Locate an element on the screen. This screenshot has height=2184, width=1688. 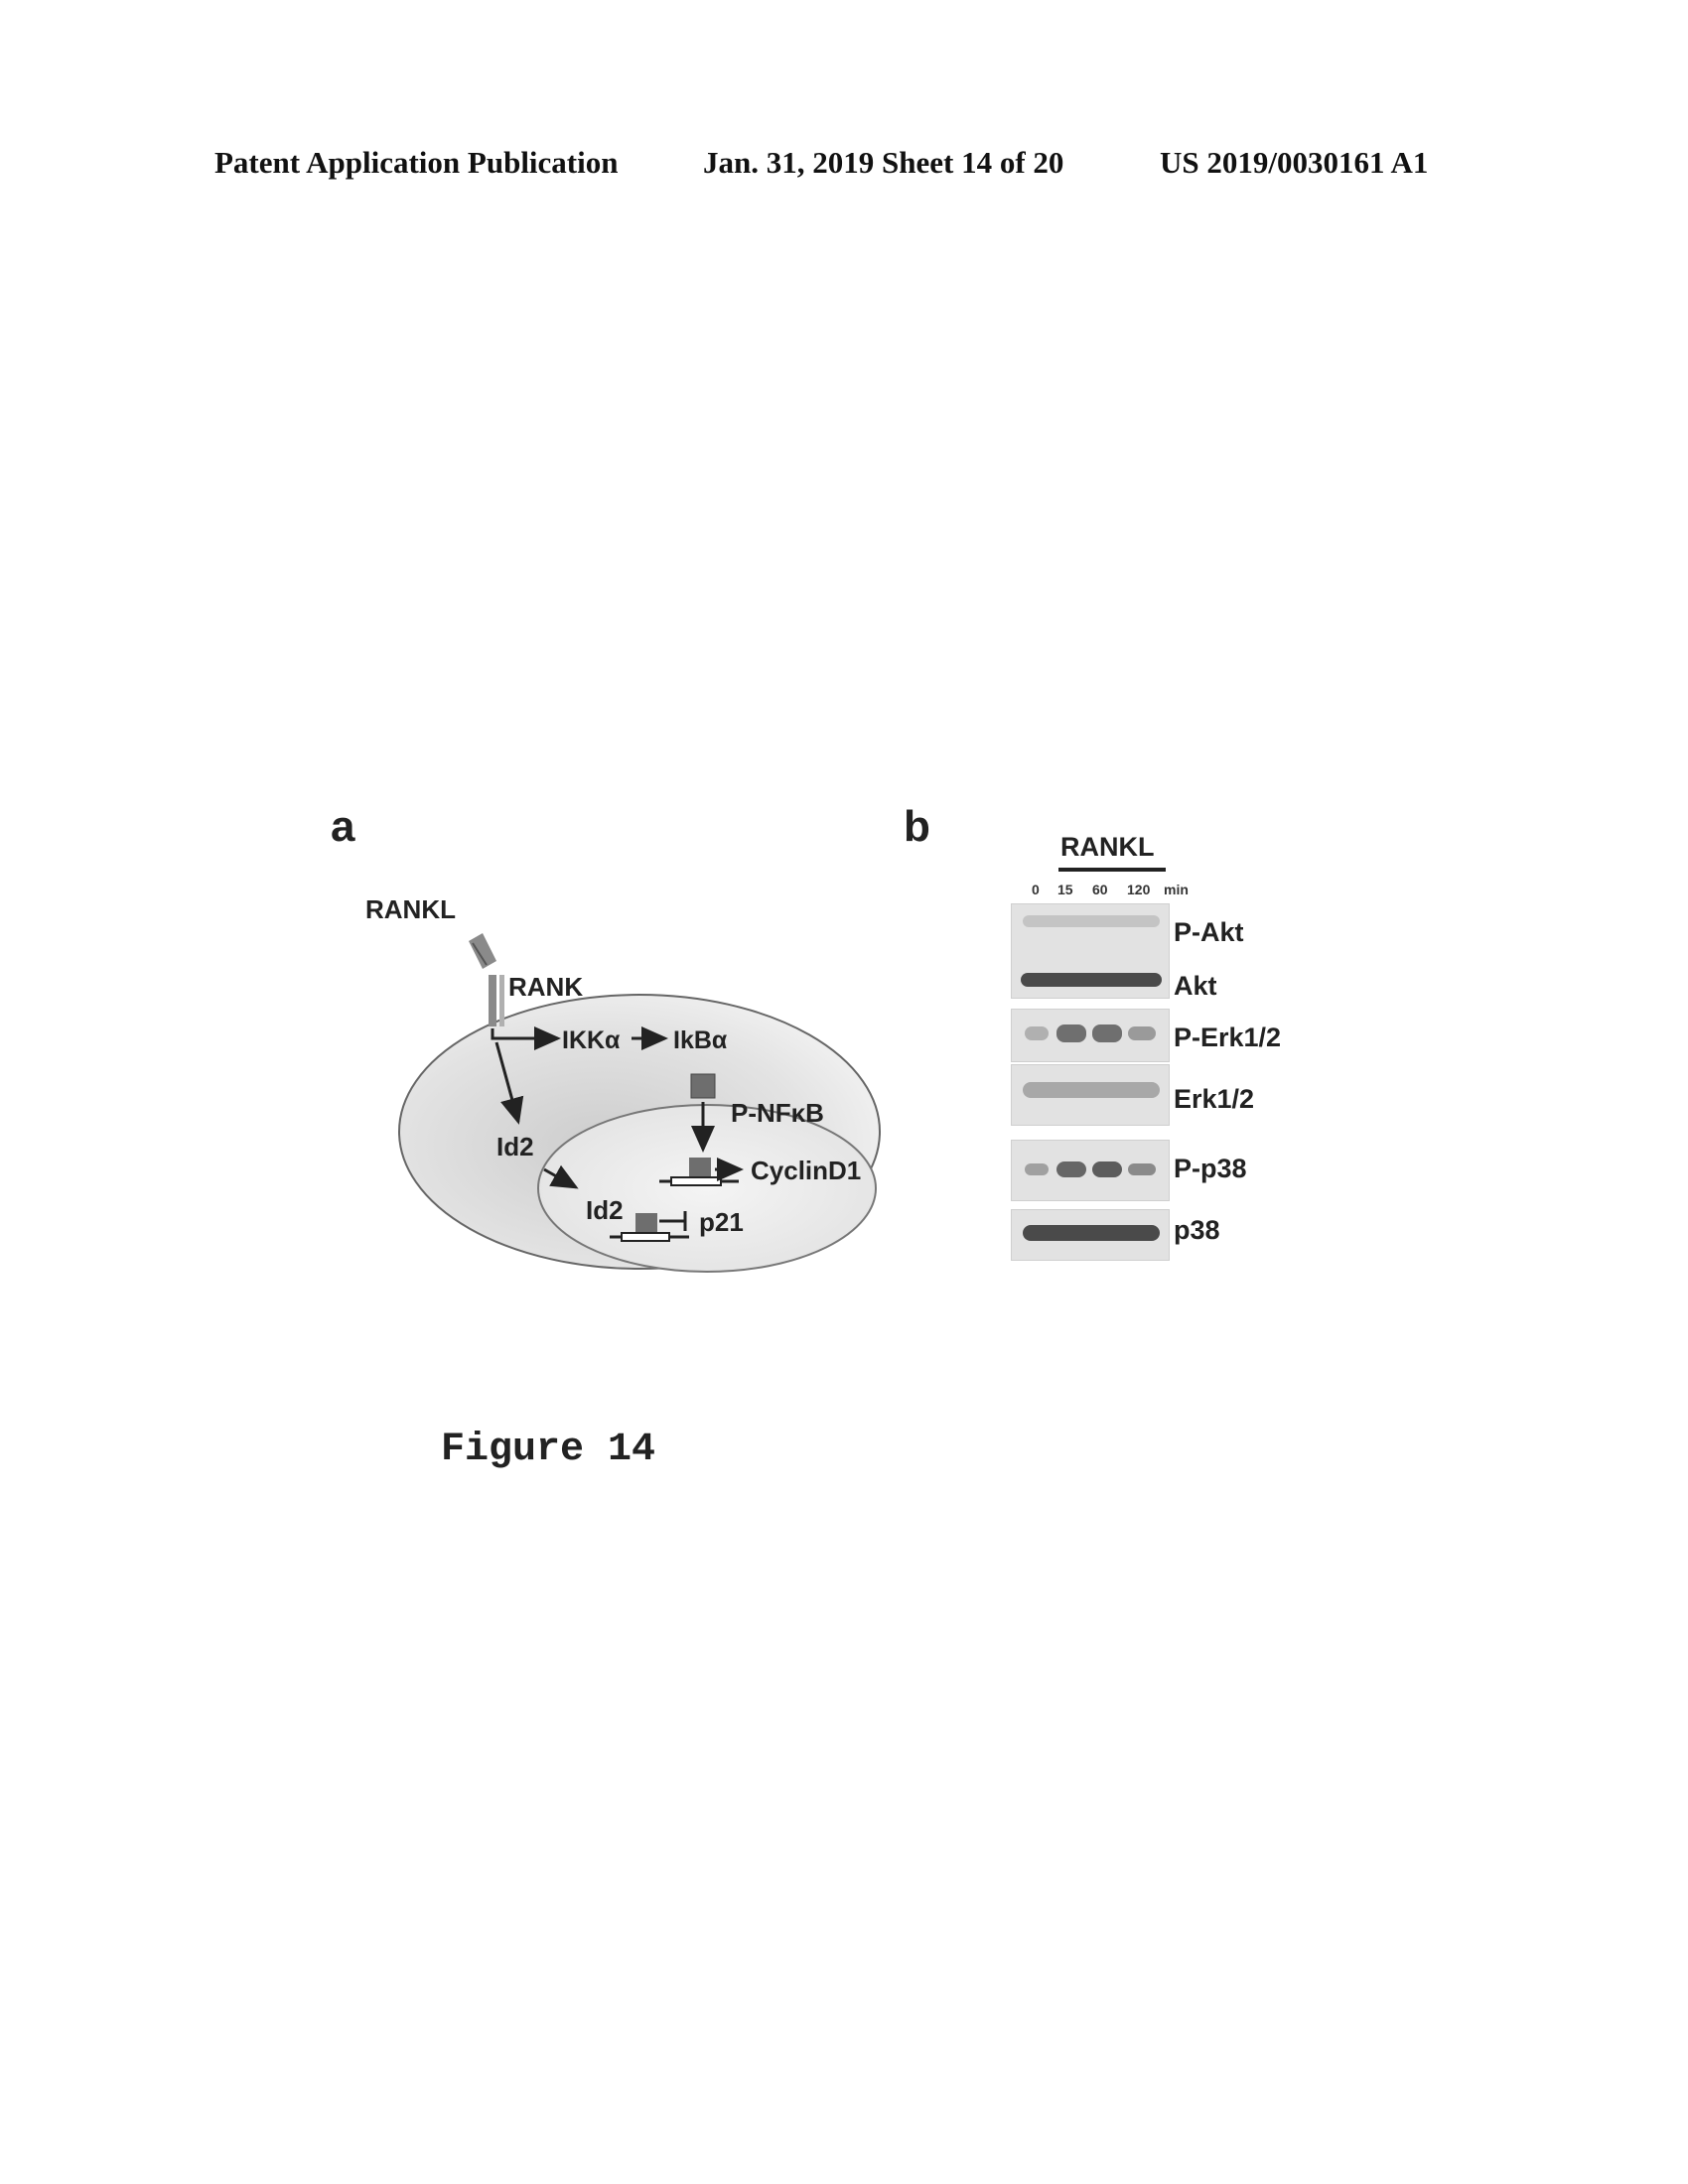
rank-label: RANK is located at coordinates (545, 987).